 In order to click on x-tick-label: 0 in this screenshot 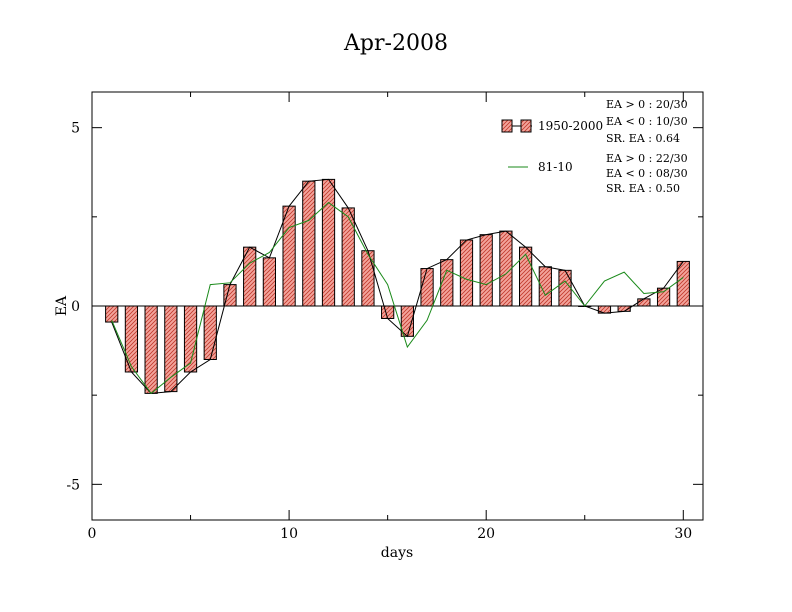, I will do `click(92, 534)`.